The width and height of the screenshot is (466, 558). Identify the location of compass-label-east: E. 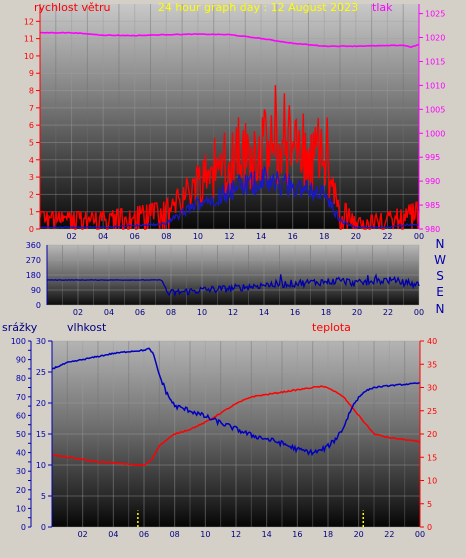
(440, 292).